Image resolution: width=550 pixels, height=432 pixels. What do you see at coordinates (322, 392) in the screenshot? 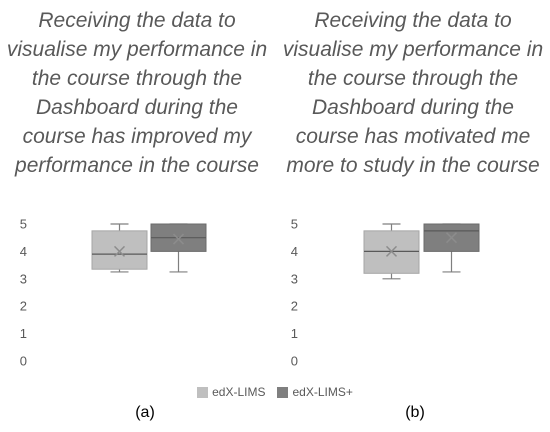
I see `legend-label-edx-lims-plus: edX-LIMS+` at bounding box center [322, 392].